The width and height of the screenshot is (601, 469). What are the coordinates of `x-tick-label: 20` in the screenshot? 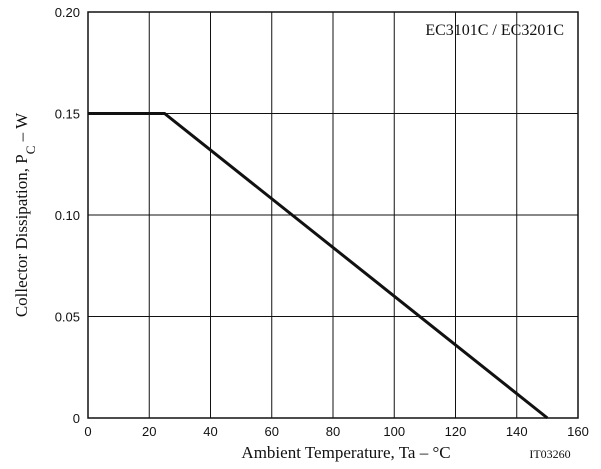 It's located at (149, 431).